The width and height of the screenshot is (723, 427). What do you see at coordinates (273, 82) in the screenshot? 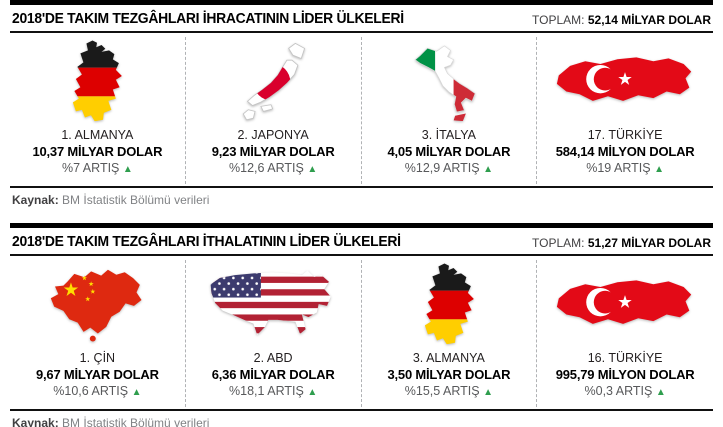
I see `japan-flag-map-icon` at bounding box center [273, 82].